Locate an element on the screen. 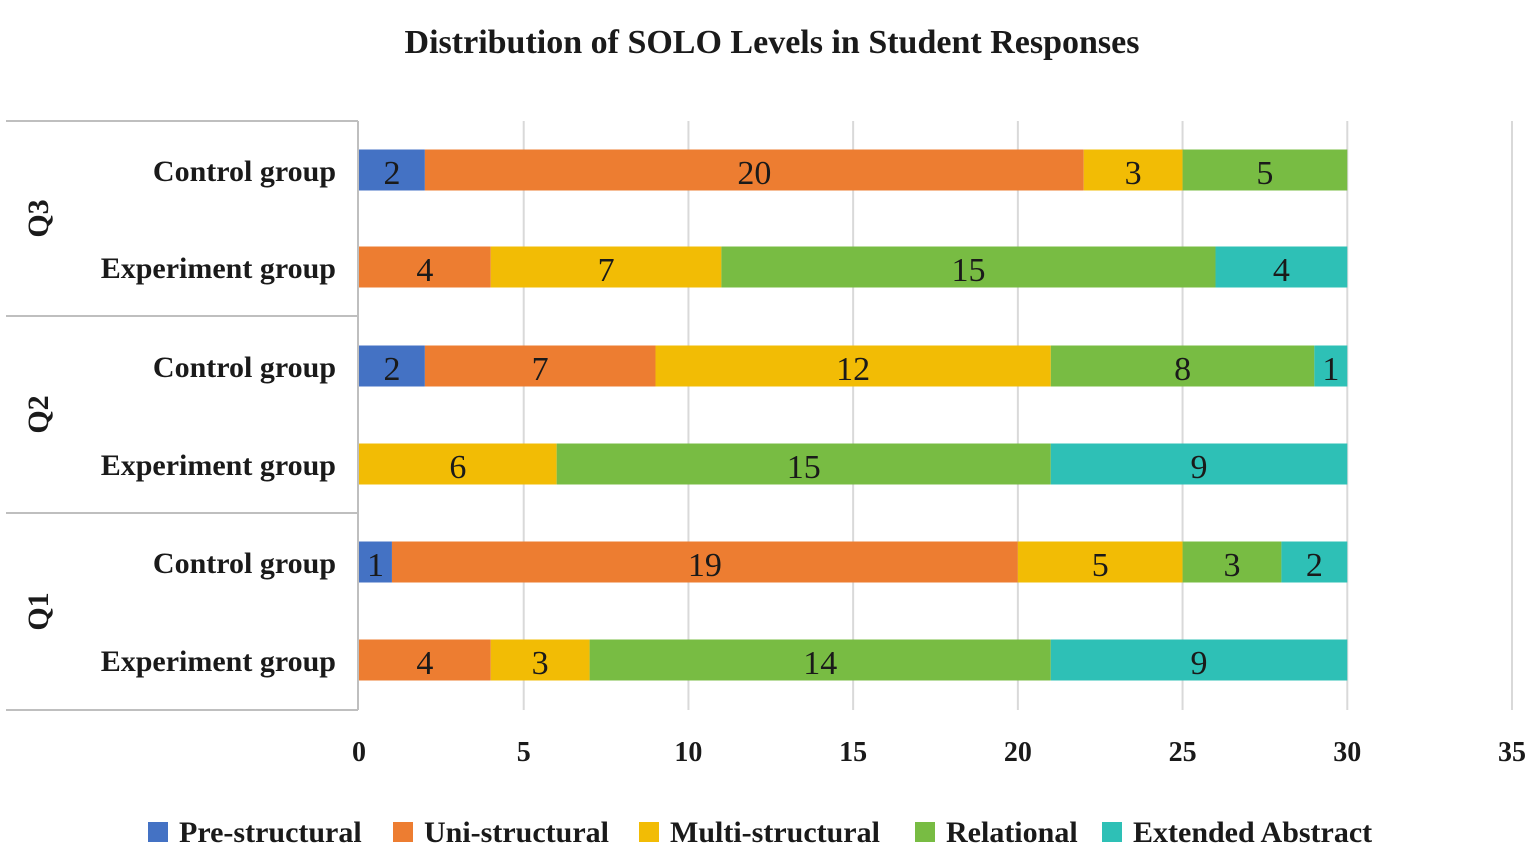 The width and height of the screenshot is (1535, 867). x-tick-label: 35 is located at coordinates (1512, 752).